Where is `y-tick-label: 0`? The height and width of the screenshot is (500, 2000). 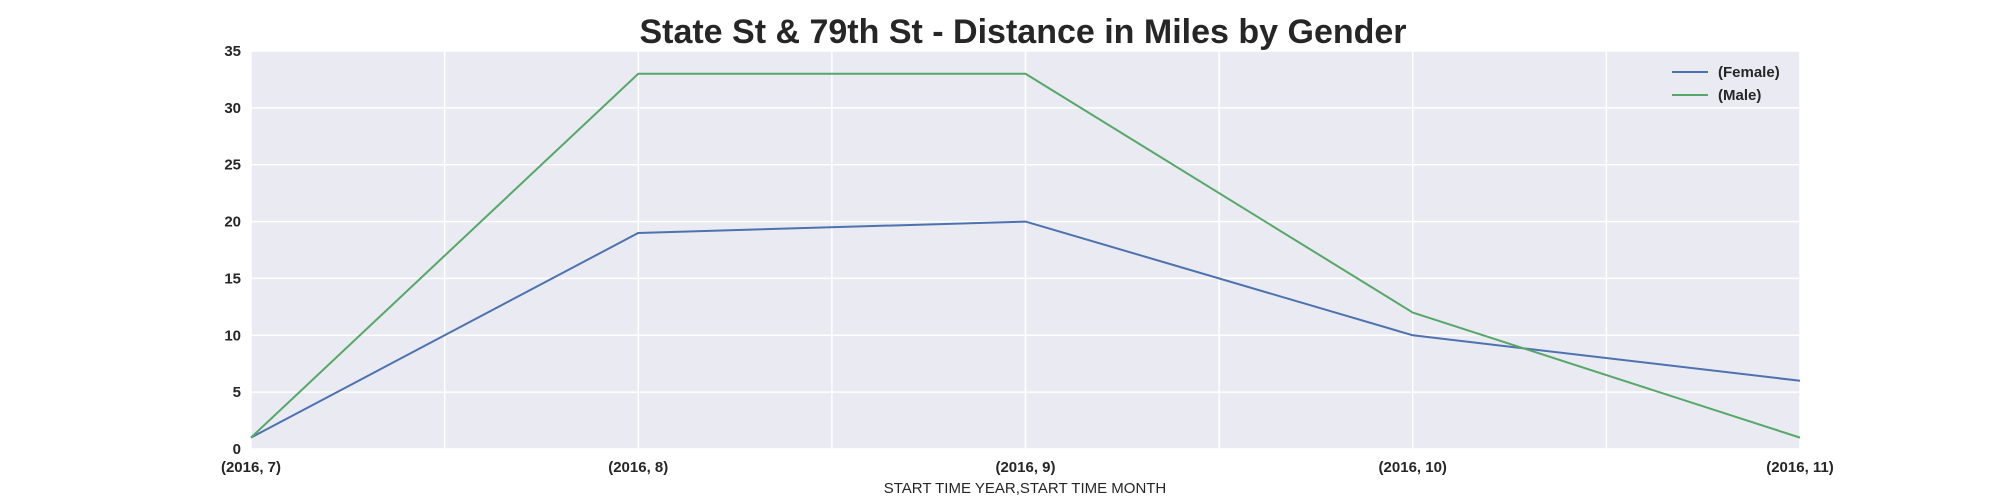 y-tick-label: 0 is located at coordinates (237, 449).